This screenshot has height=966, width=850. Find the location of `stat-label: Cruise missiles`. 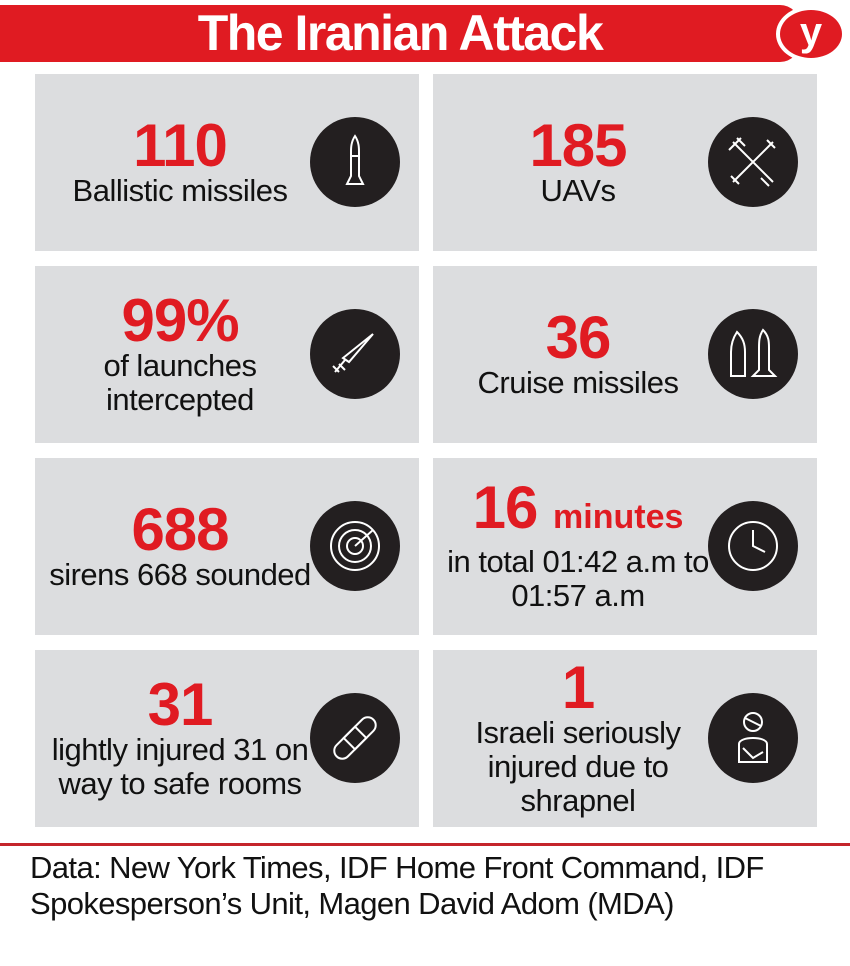

stat-label: Cruise missiles is located at coordinates (578, 382).